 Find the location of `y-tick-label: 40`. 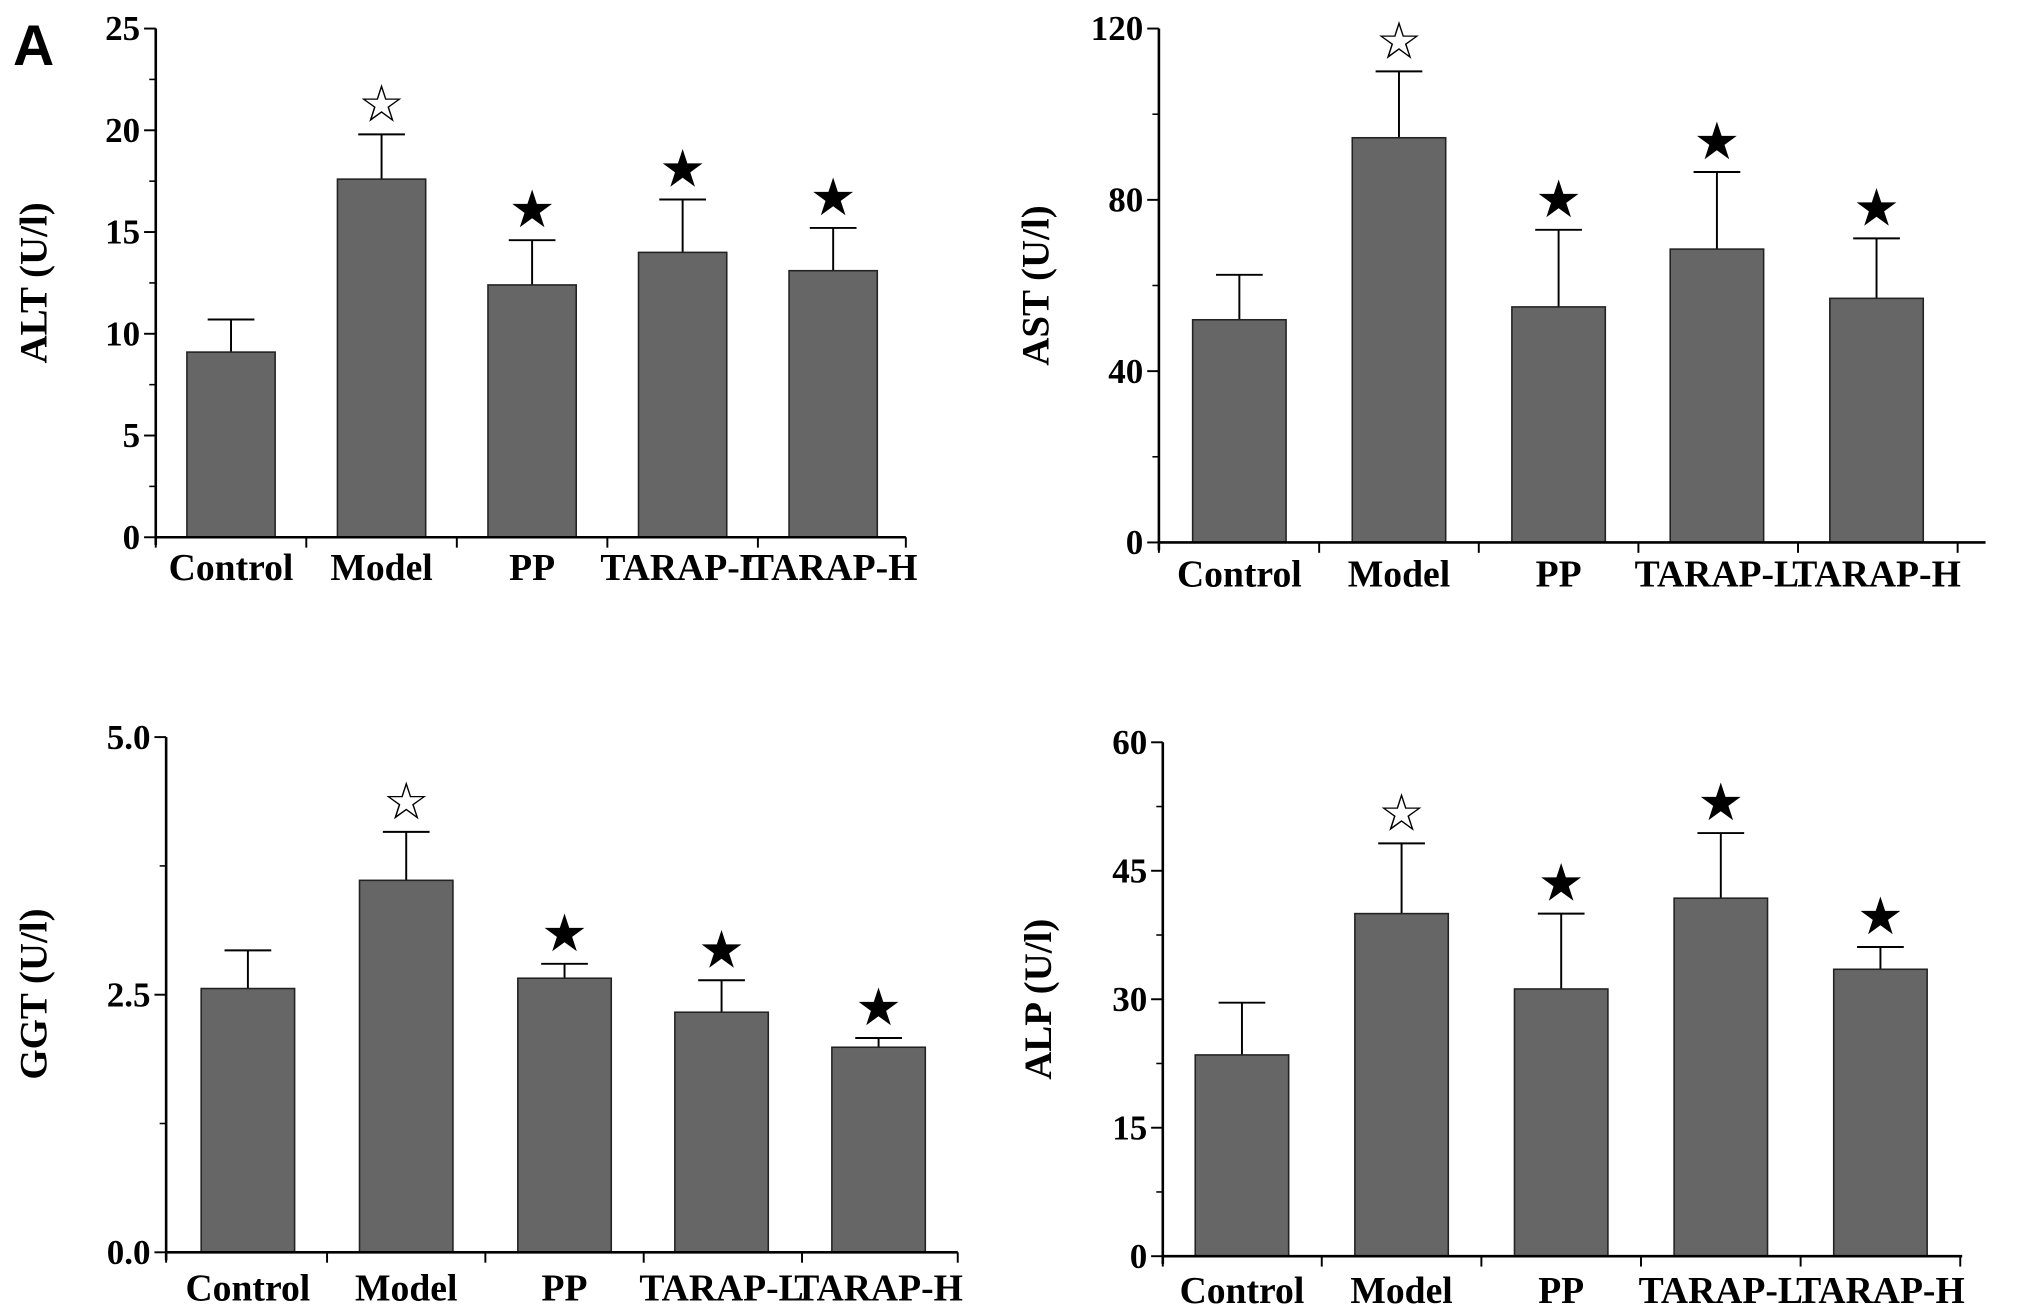

y-tick-label: 40 is located at coordinates (1125, 371).